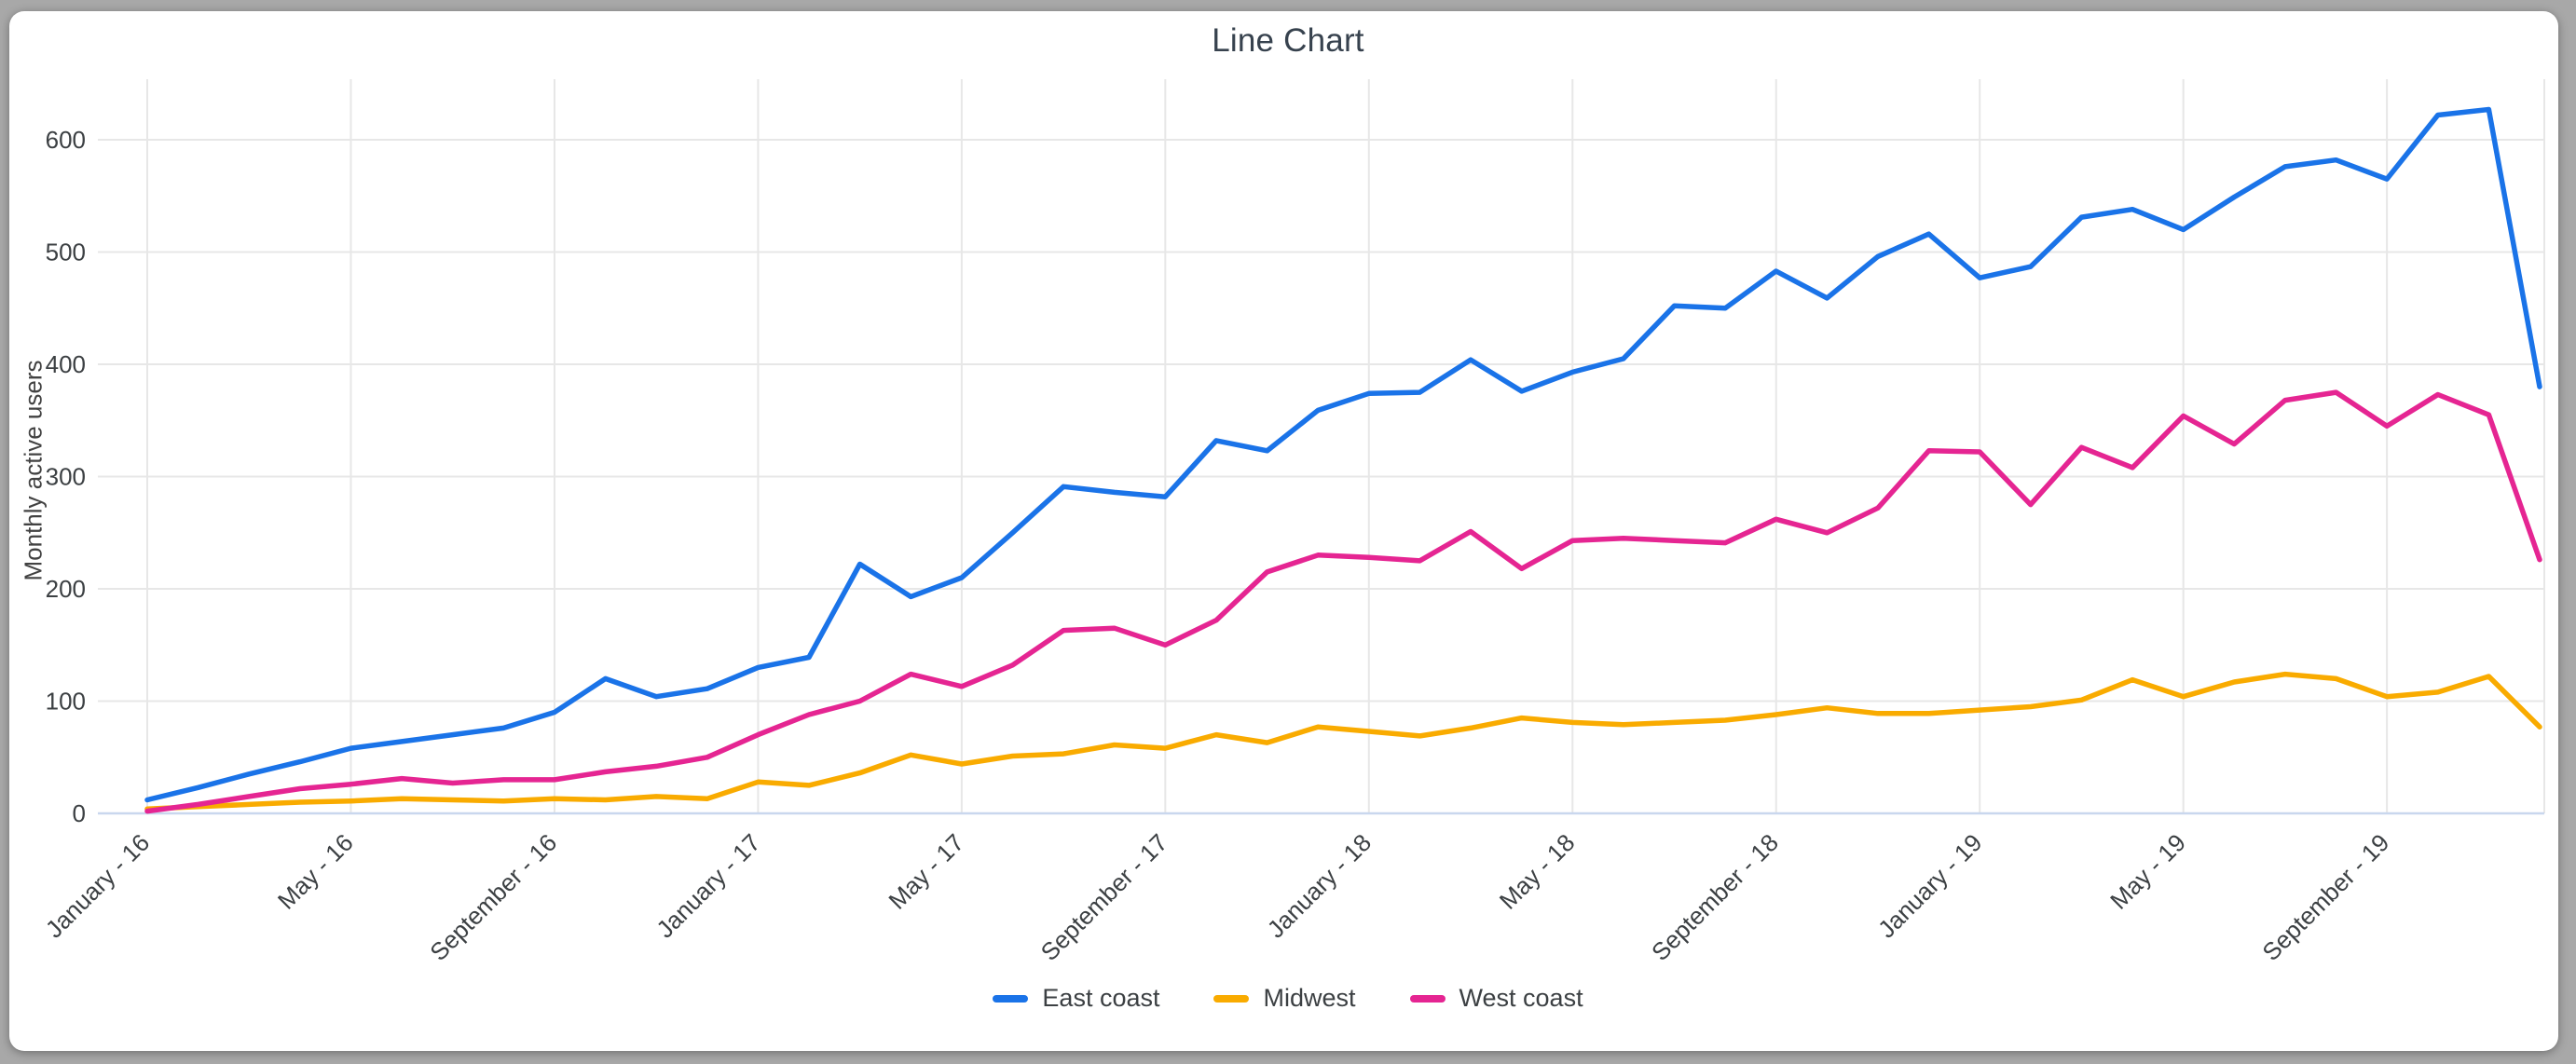 The height and width of the screenshot is (1064, 2576). I want to click on x-tick-label-6: January - 18, so click(1319, 885).